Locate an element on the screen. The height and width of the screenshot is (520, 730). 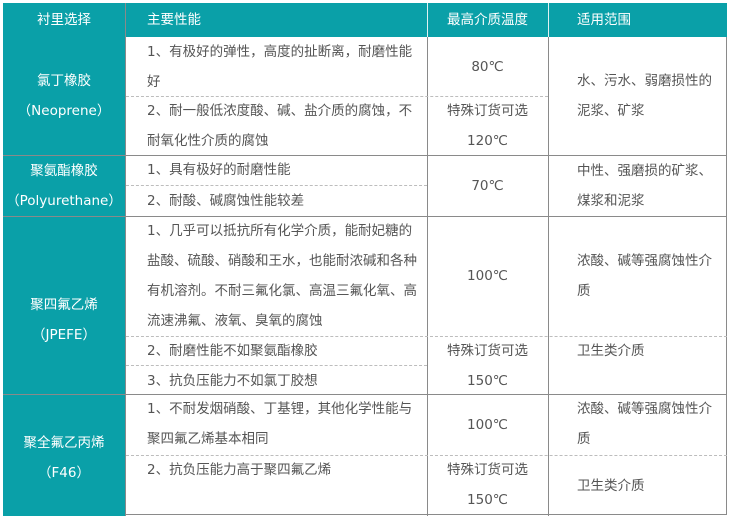
lining-jpefe: 聚四氟乙烯 （JPEFE） is located at coordinates (64, 305).